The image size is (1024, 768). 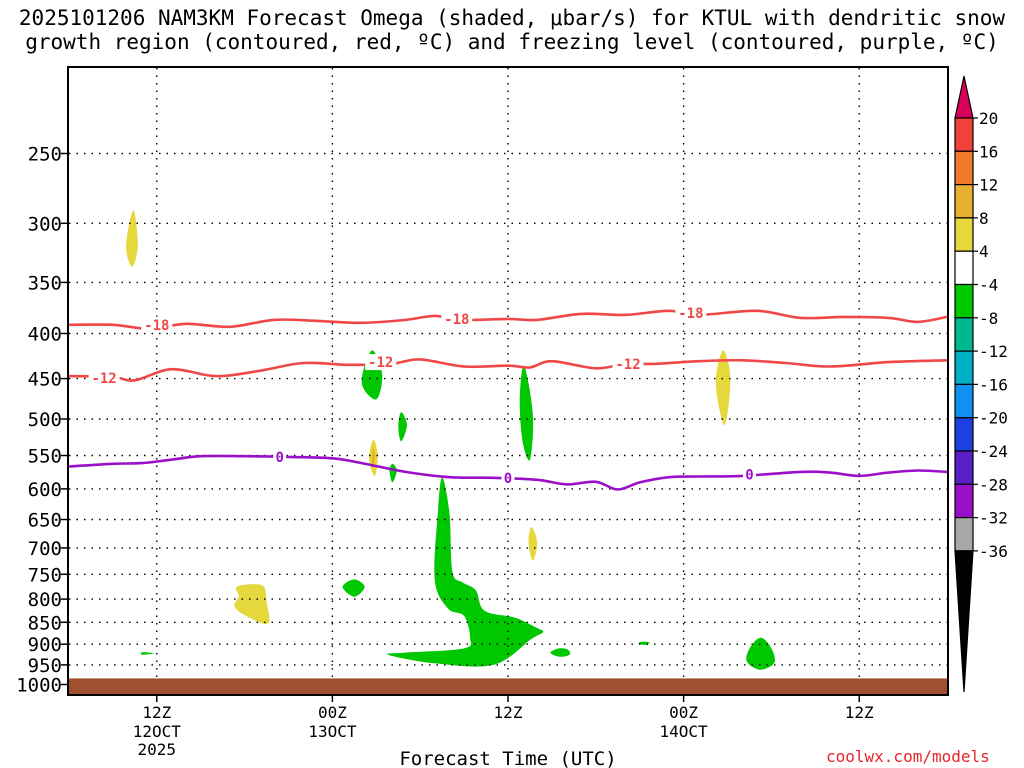 What do you see at coordinates (988, 318) in the screenshot?
I see `colorbar-label: -8` at bounding box center [988, 318].